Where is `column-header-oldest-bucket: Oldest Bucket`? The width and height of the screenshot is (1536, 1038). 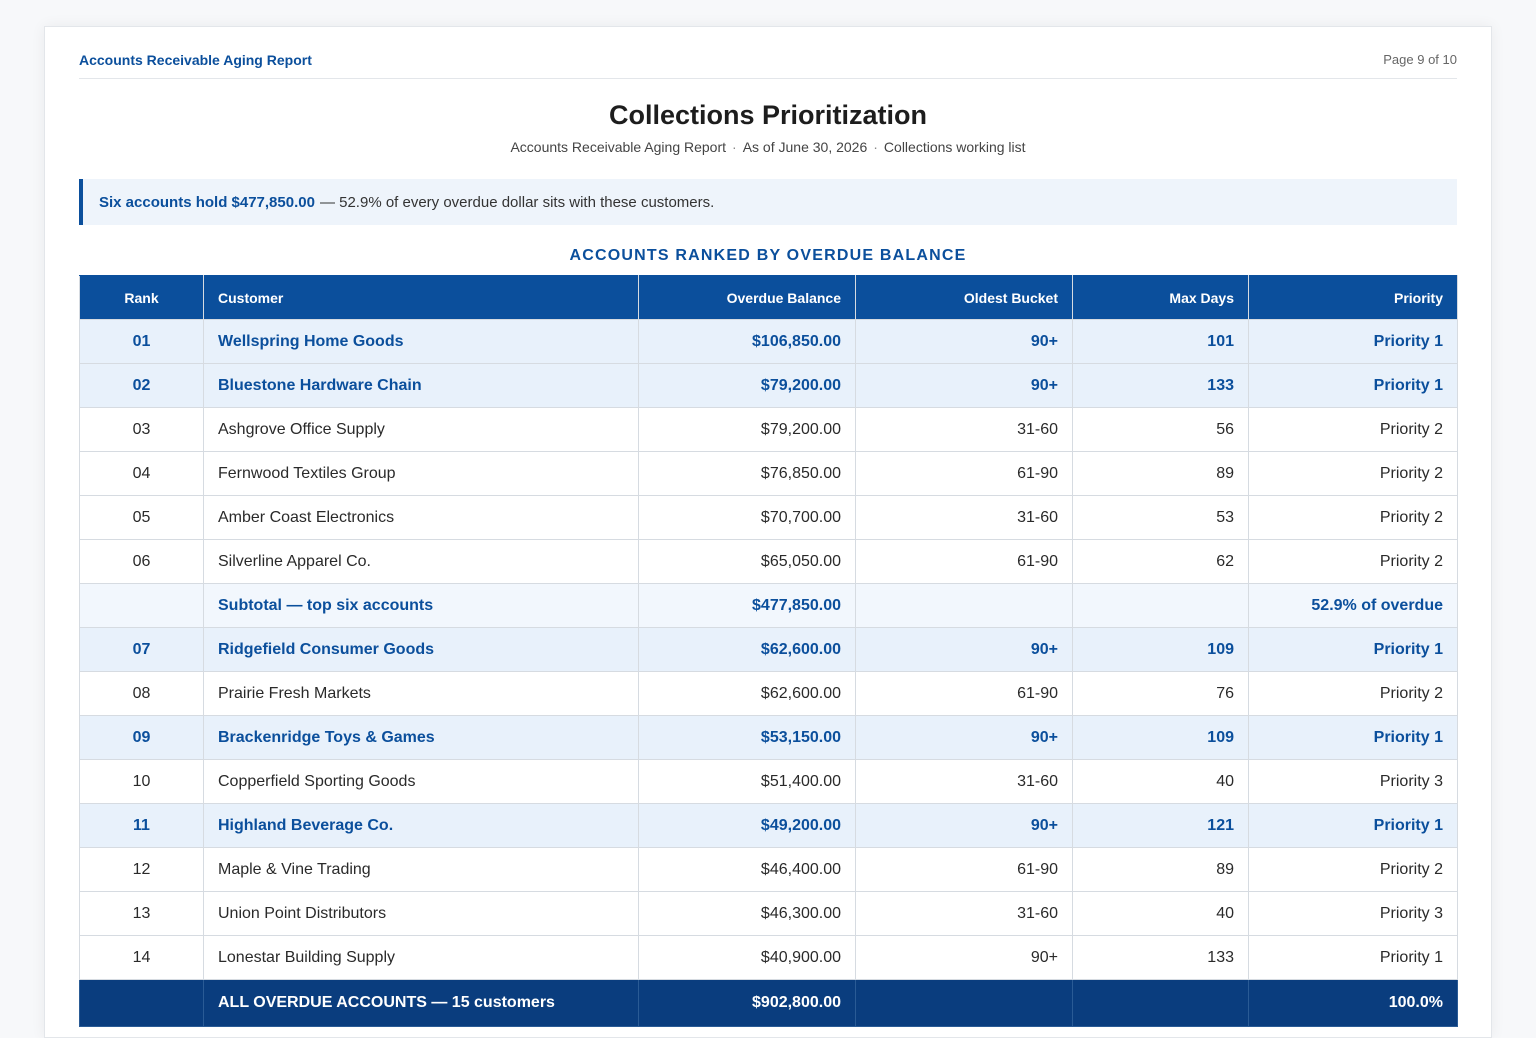 column-header-oldest-bucket: Oldest Bucket is located at coordinates (964, 297).